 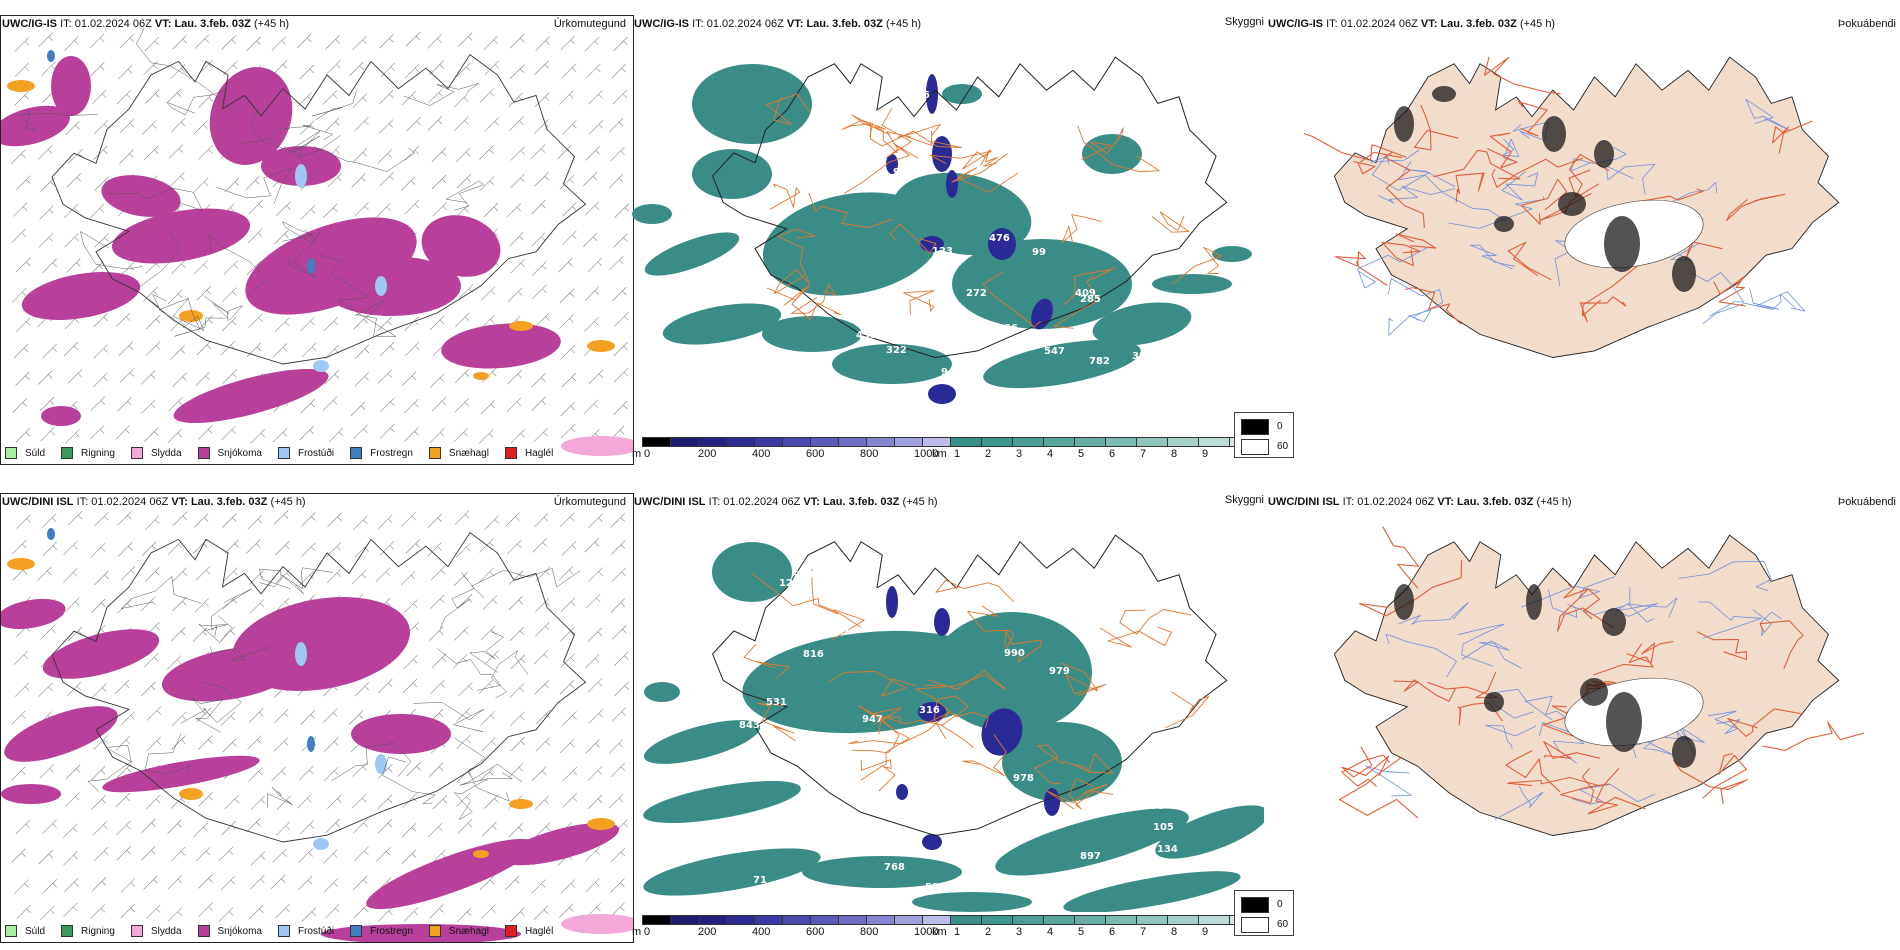 I want to click on height-tick: 800, so click(x=869, y=454).